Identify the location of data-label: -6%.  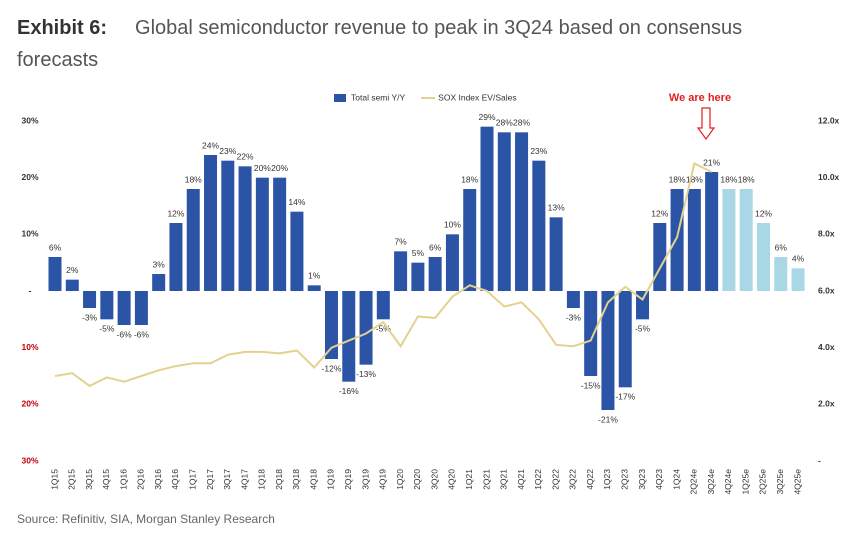
(142, 334).